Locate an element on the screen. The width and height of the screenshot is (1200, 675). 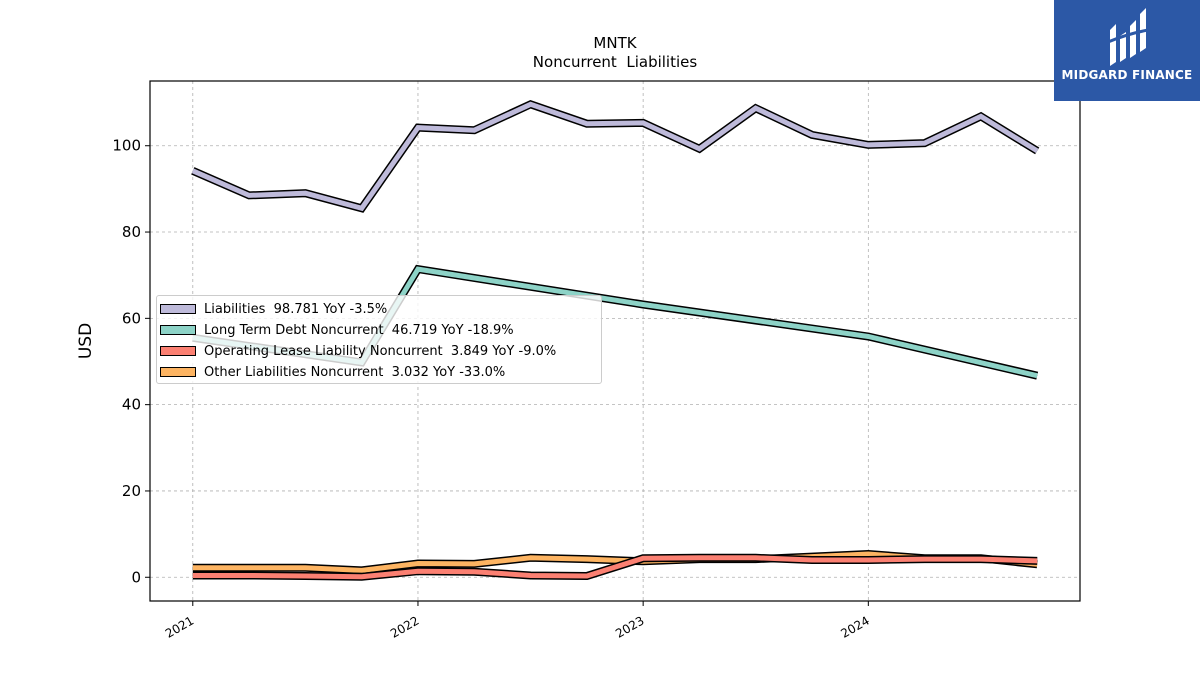
logo-icon is located at coordinates (1128, 37).